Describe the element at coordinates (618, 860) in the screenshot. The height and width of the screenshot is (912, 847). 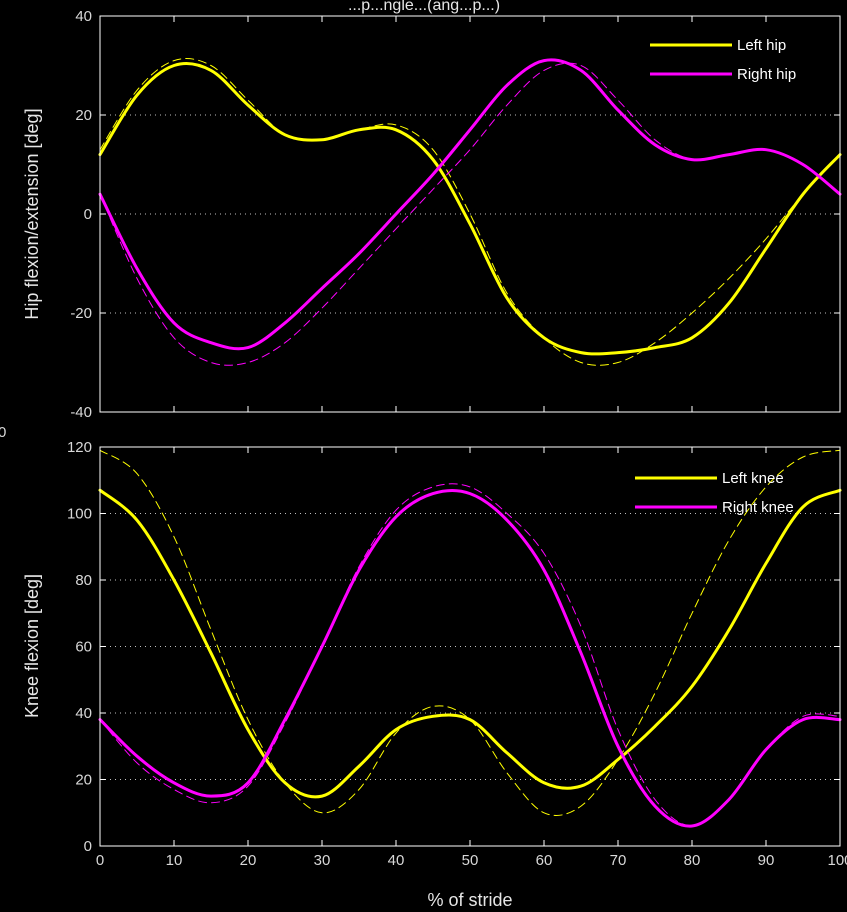
I see `knee-x-tick-label: 70` at that location.